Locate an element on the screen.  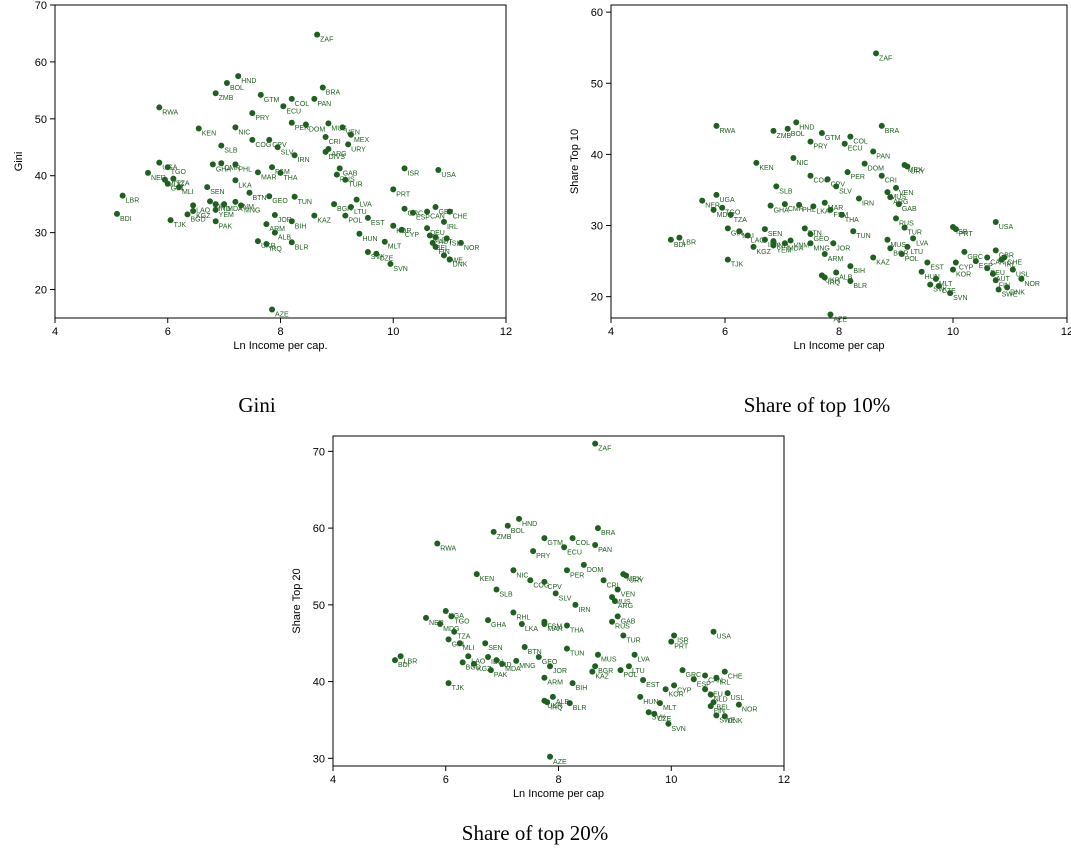
data-point-tur is located at coordinates (345, 179).